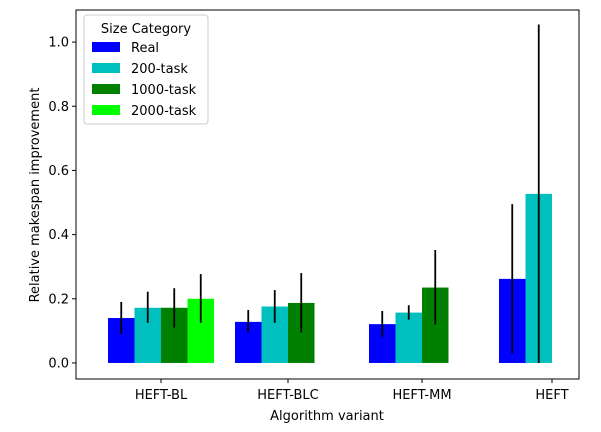  I want to click on legend-label-0: Real, so click(145, 48).